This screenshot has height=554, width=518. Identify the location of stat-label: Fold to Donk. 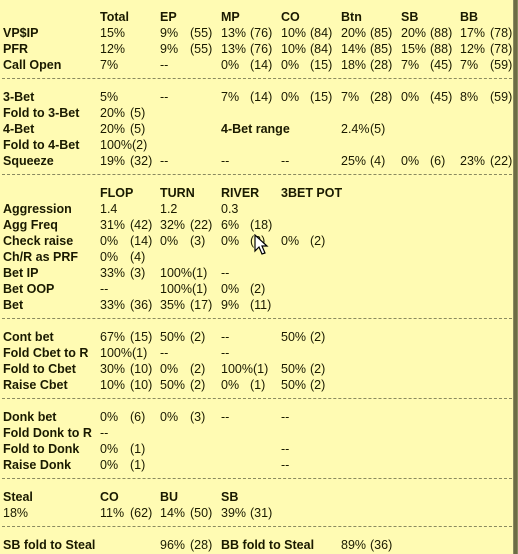
(41, 449).